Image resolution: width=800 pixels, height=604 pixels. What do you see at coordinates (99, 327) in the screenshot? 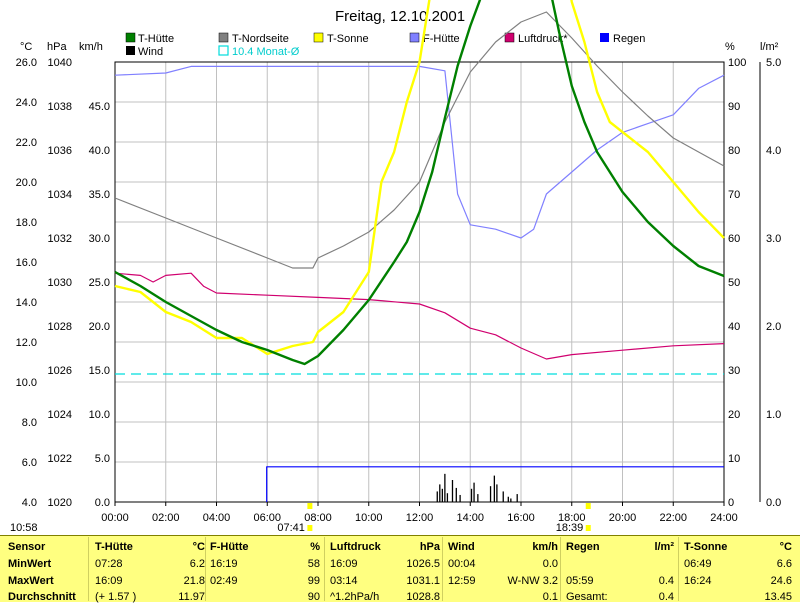
I see `tick-label-kmh: 20.0` at bounding box center [99, 327].